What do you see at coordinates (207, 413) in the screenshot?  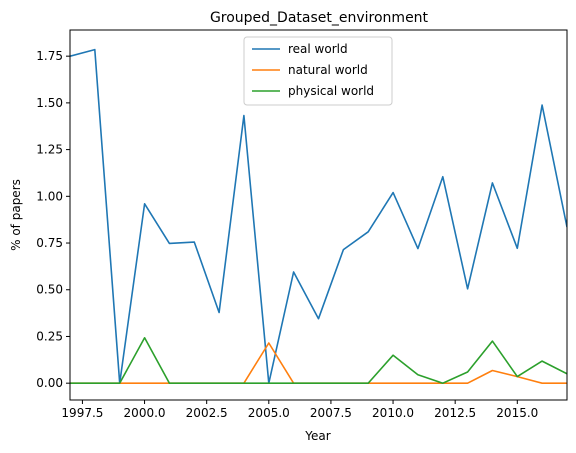 I see `x-tick-label: 2002.5` at bounding box center [207, 413].